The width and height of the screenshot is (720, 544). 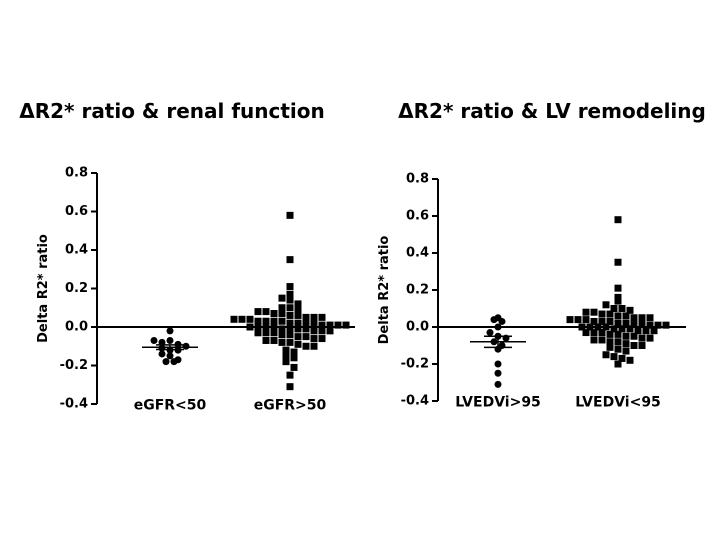 I want to click on y-tick-label: 0.0, so click(x=417, y=327).